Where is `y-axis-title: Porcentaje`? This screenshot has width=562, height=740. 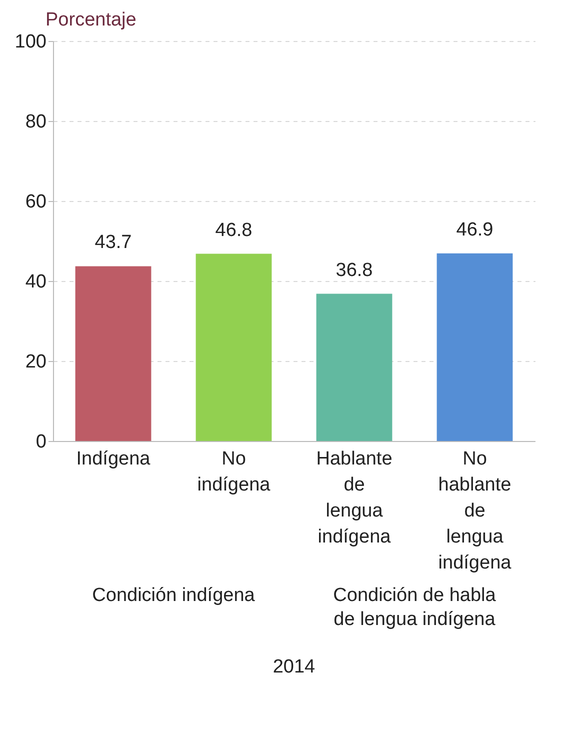
y-axis-title: Porcentaje is located at coordinates (91, 20).